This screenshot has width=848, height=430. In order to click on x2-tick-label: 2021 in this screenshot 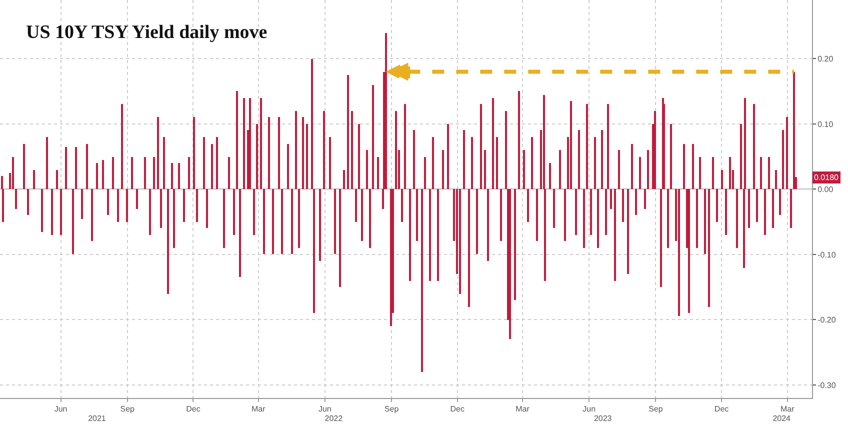, I will do `click(97, 418)`.